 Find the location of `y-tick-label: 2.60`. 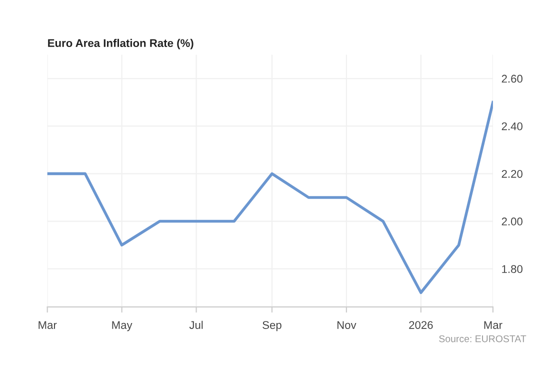

y-tick-label: 2.60 is located at coordinates (512, 78).